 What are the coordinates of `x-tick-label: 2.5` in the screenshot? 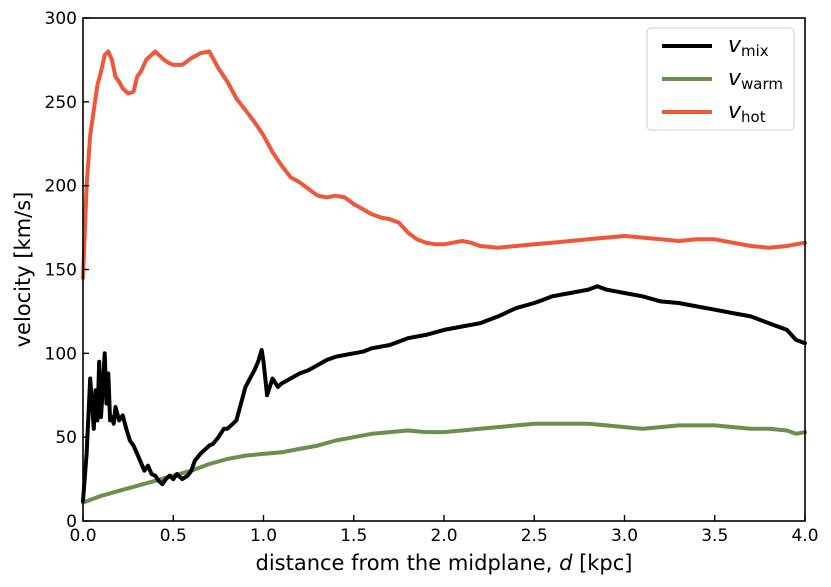 It's located at (534, 536).